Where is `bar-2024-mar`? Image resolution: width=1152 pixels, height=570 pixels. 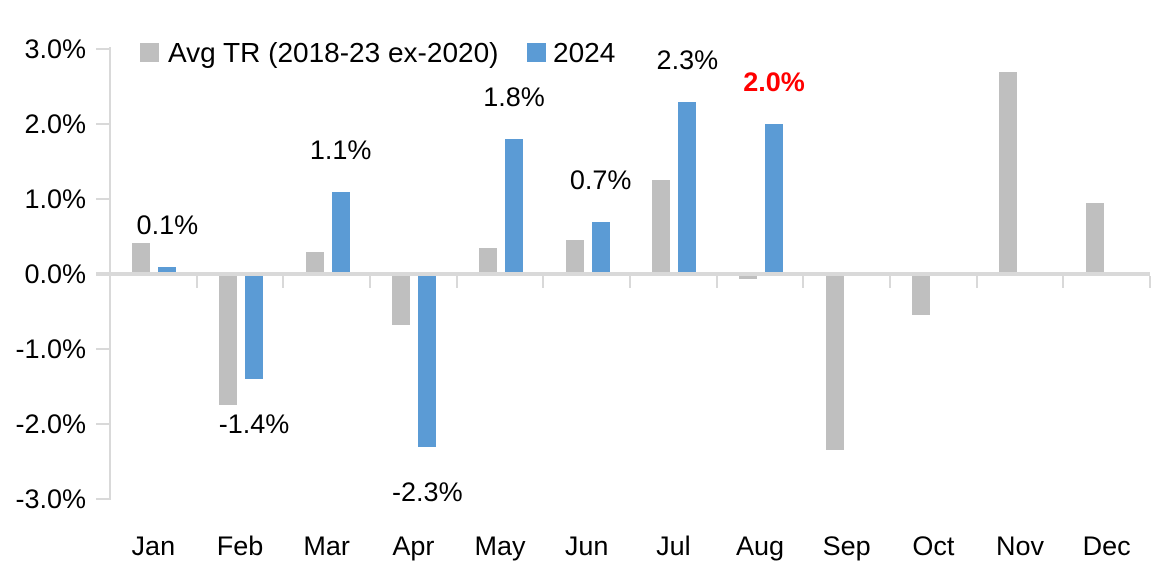 bar-2024-mar is located at coordinates (340, 232).